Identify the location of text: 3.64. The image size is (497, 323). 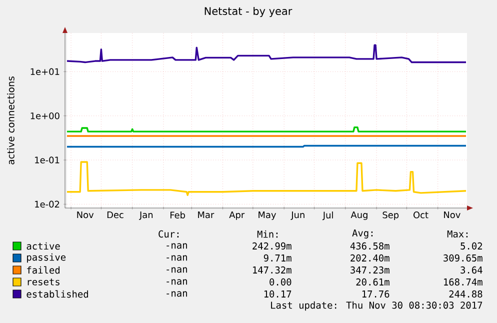
(471, 270).